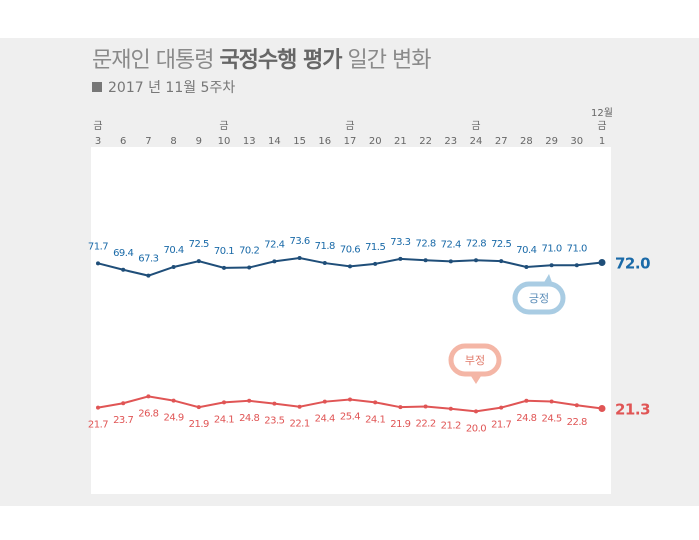 The image size is (699, 540). I want to click on data-label: 73.6, so click(299, 241).